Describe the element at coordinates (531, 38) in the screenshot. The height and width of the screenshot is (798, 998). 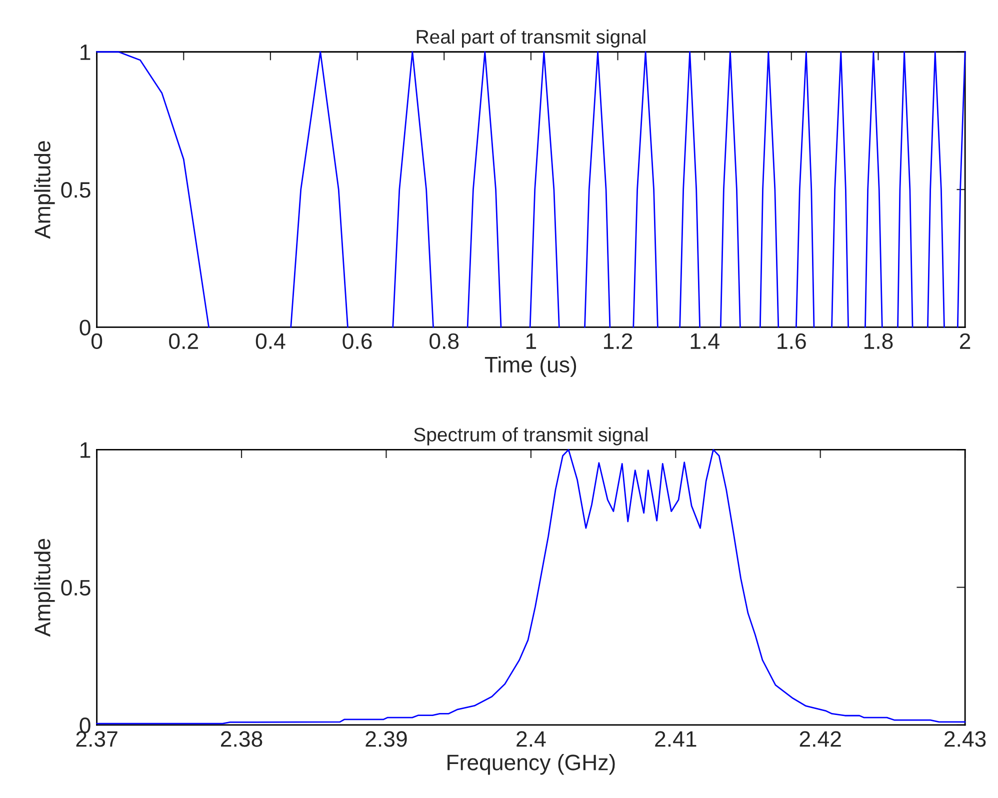
I see `chart-title: Real part of transmit signal` at that location.